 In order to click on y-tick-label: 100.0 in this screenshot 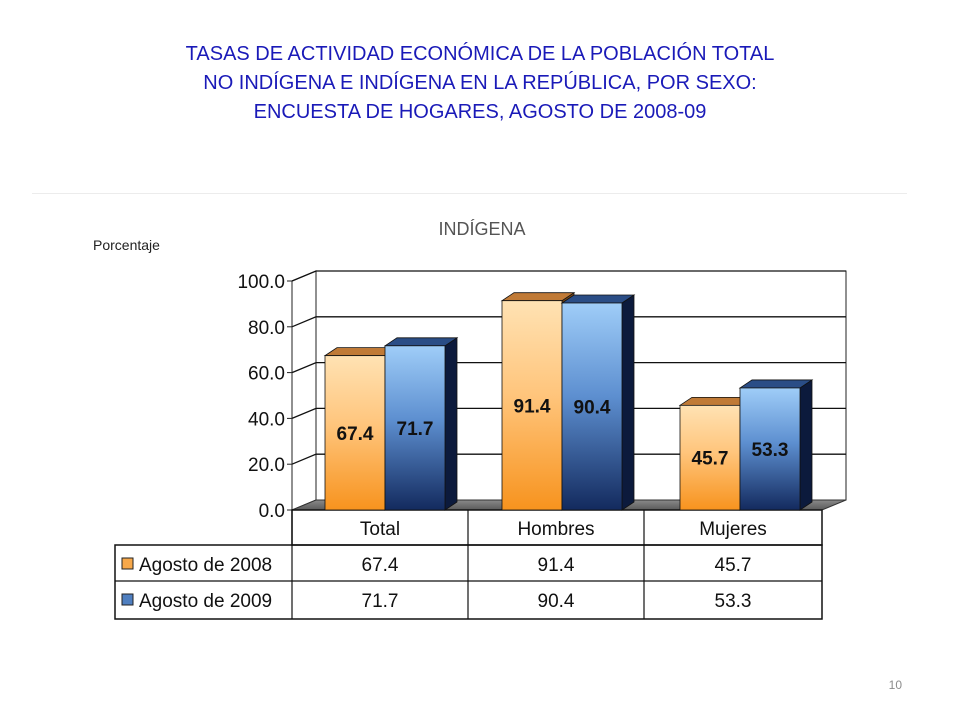, I will do `click(261, 282)`.